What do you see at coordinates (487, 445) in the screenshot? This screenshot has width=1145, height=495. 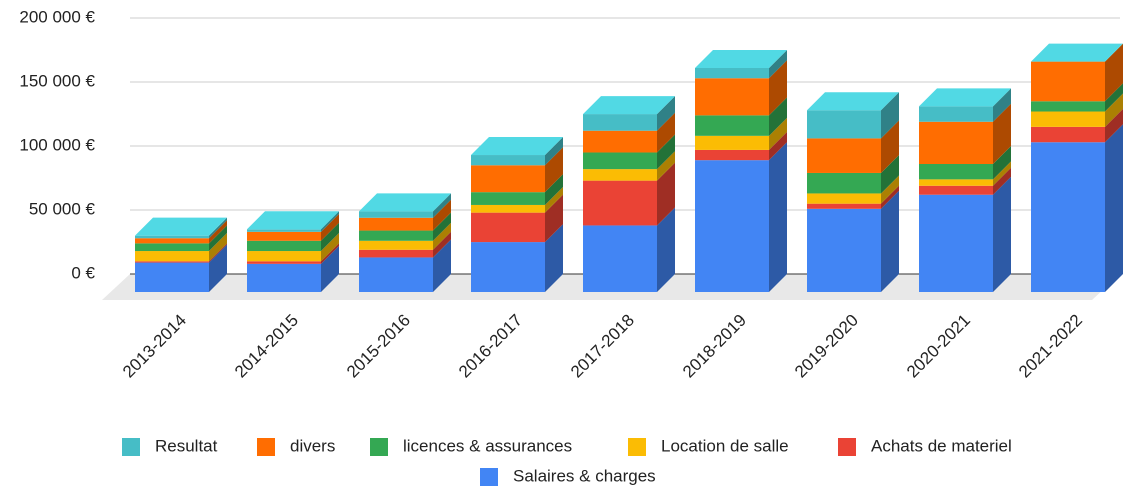 I see `legend-label: licences & assurances` at bounding box center [487, 445].